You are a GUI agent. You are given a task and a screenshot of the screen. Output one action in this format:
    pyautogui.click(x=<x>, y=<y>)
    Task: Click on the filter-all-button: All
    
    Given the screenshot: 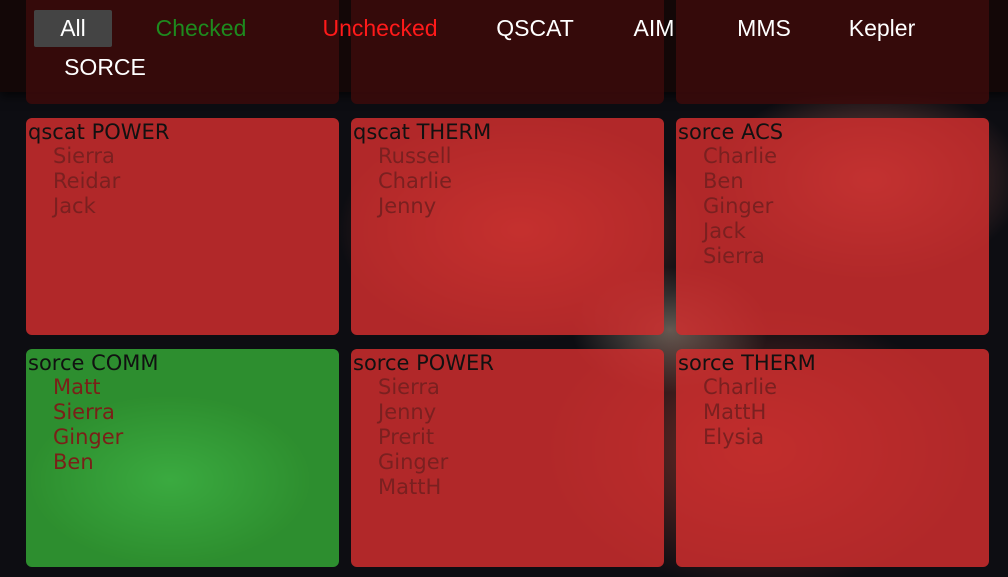 What is the action you would take?
    pyautogui.click(x=73, y=28)
    